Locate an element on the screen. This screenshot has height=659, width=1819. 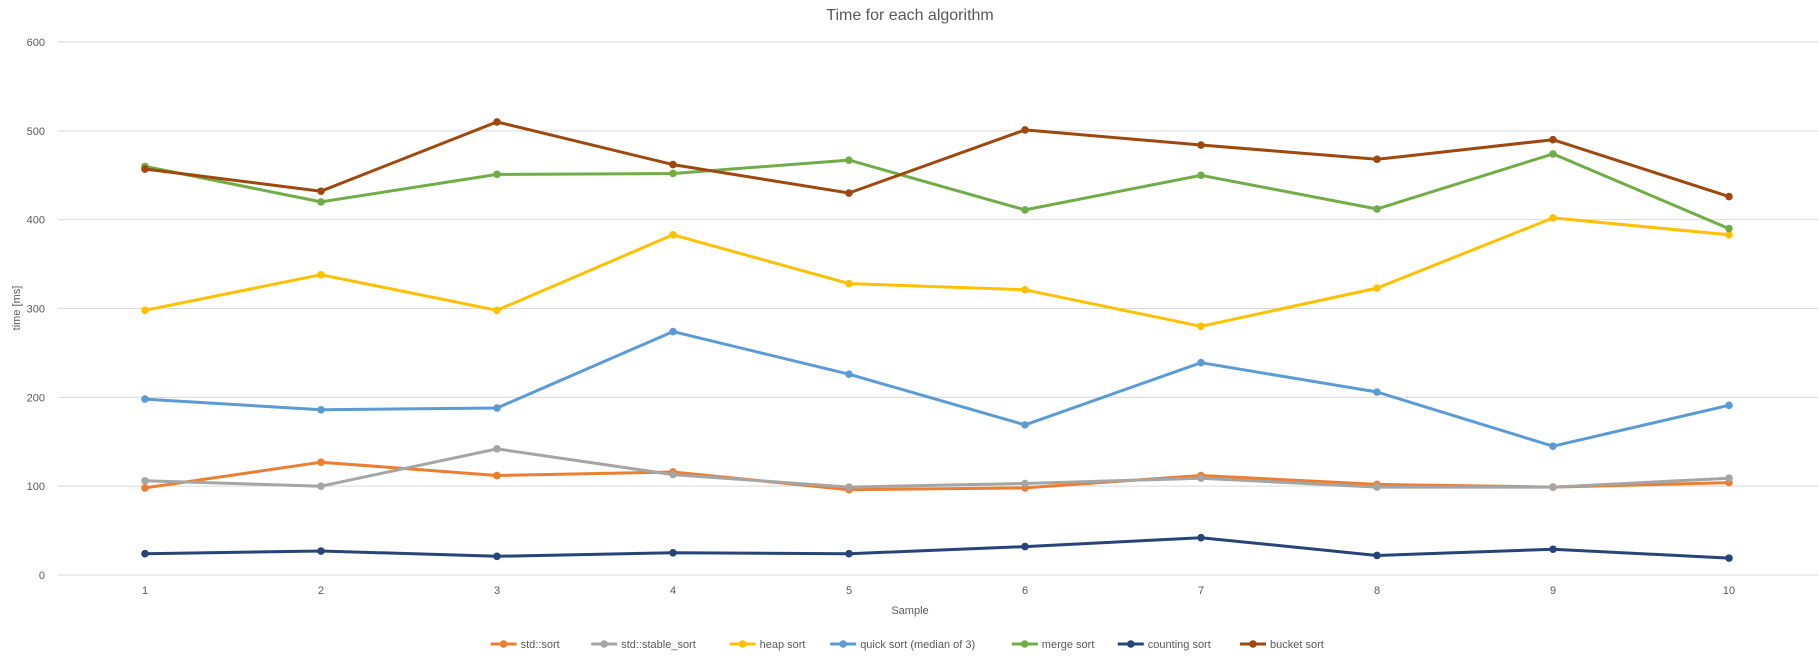
y-axis-title: time [ms] is located at coordinates (17, 308).